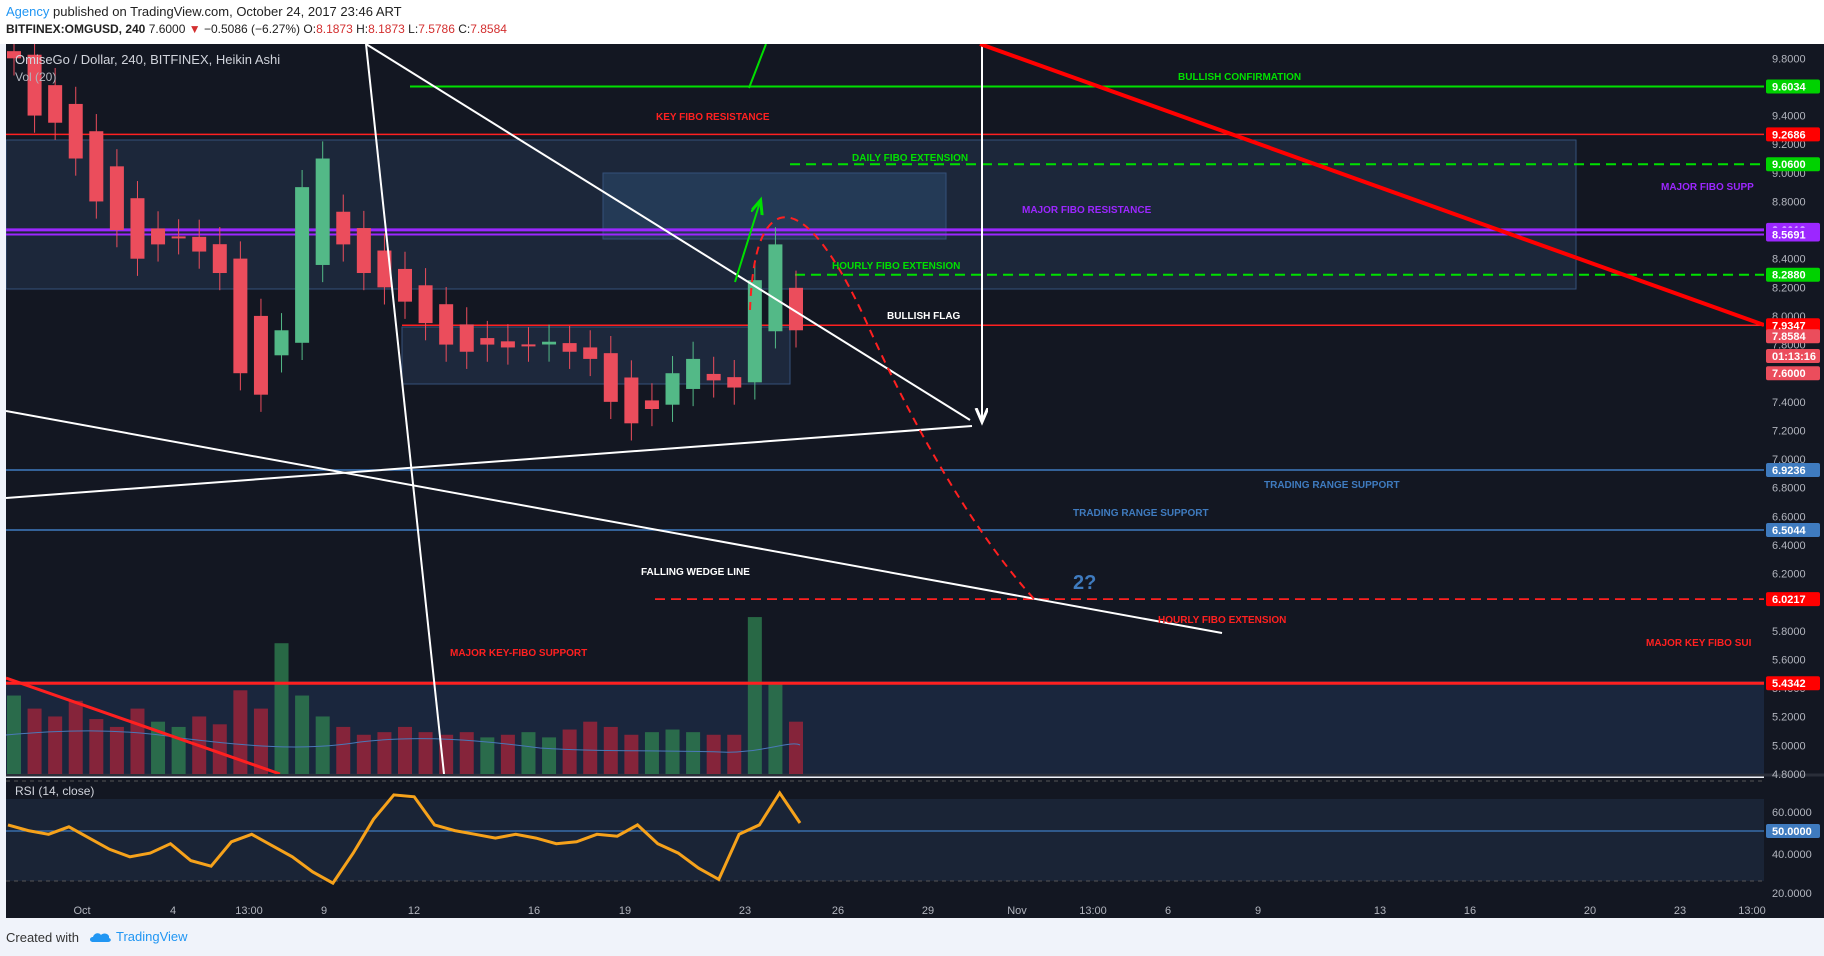  I want to click on price-tick: 5.2000, so click(1789, 718).